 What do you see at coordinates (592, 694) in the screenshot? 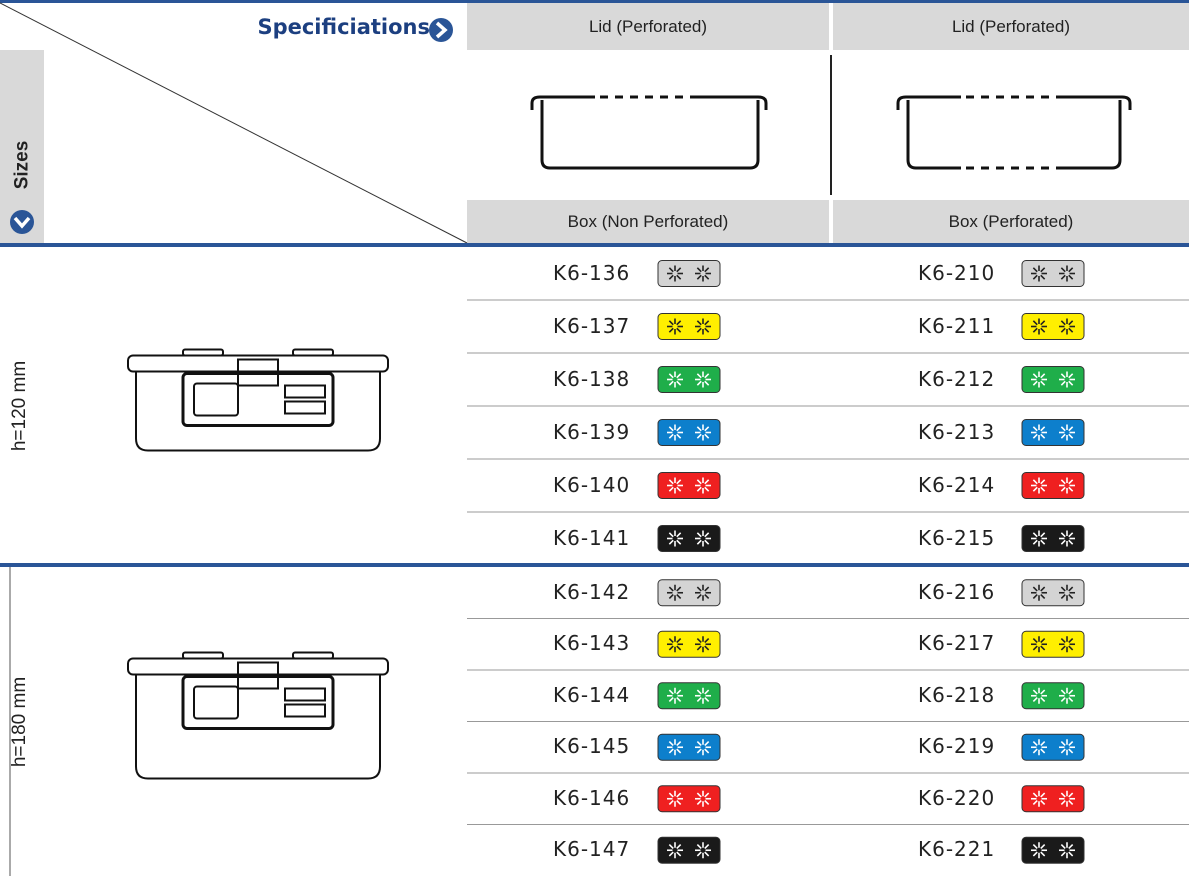
I see `product-code: K6-144` at bounding box center [592, 694].